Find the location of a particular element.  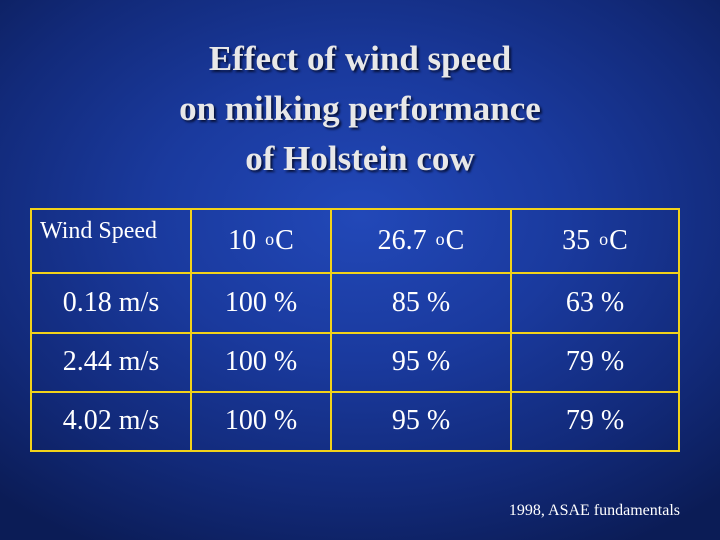

title-line-3: of Holstein cow is located at coordinates (360, 158).